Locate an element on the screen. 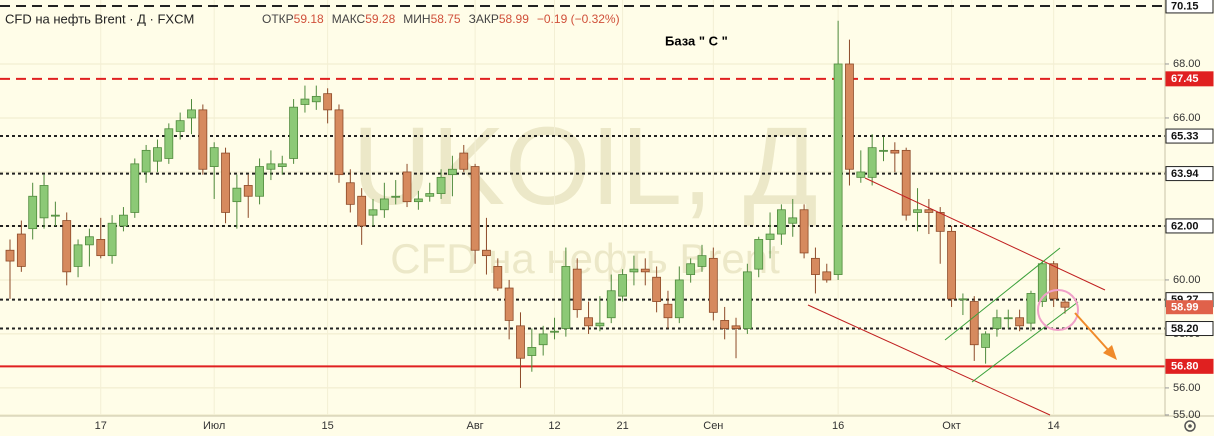 This screenshot has height=436, width=1214. x-tick-label: 17 is located at coordinates (101, 426).